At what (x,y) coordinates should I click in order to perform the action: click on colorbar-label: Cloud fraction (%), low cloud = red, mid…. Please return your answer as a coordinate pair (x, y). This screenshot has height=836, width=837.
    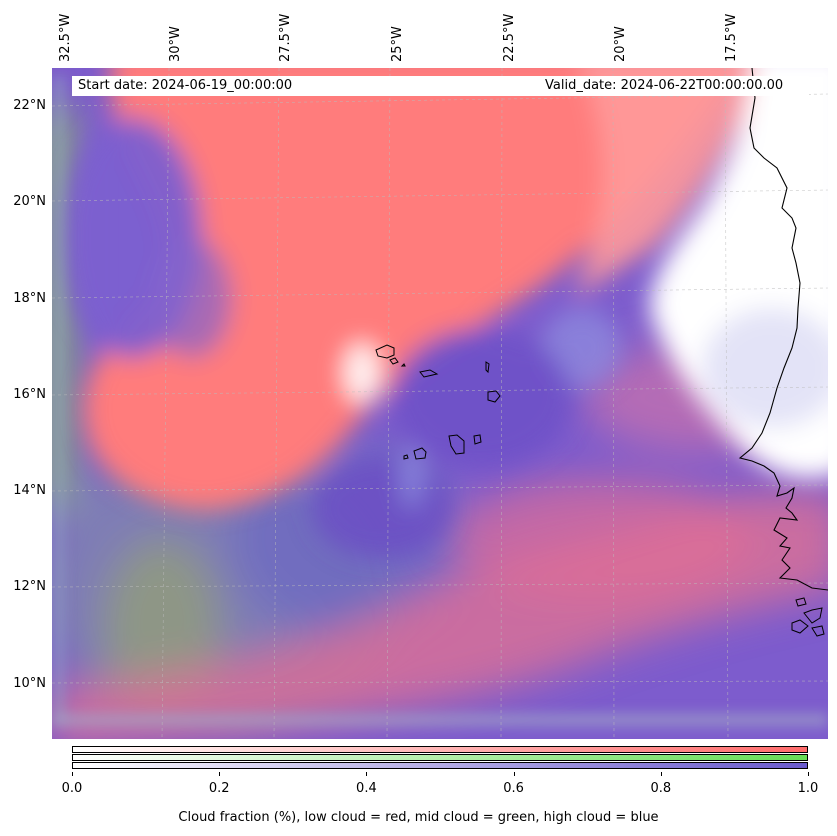
    Looking at the image, I should click on (418, 817).